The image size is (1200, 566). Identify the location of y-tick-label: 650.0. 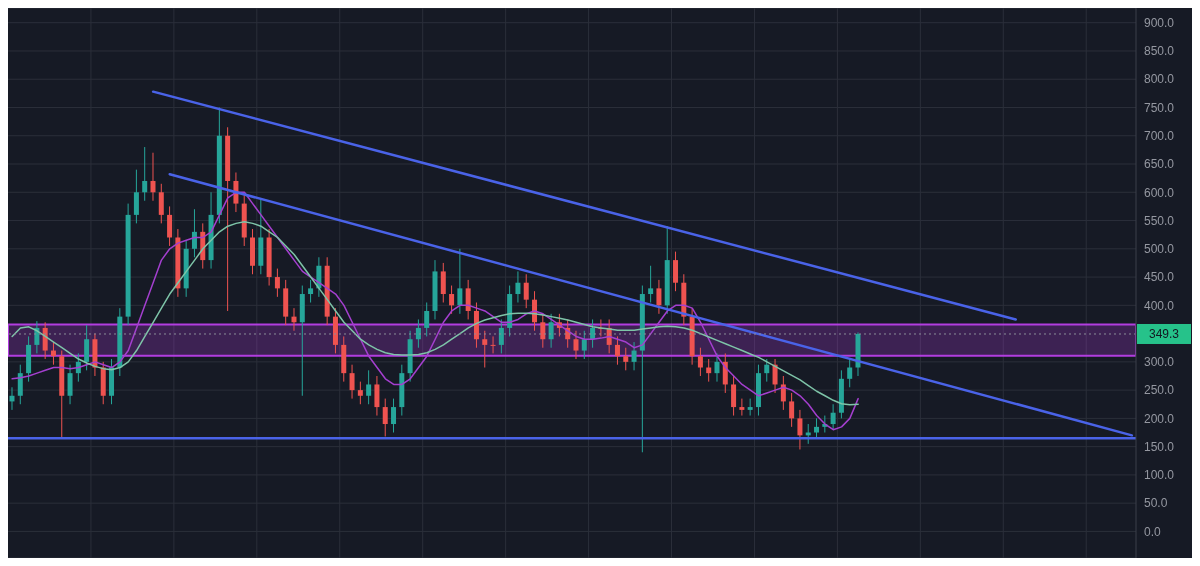
(1159, 164).